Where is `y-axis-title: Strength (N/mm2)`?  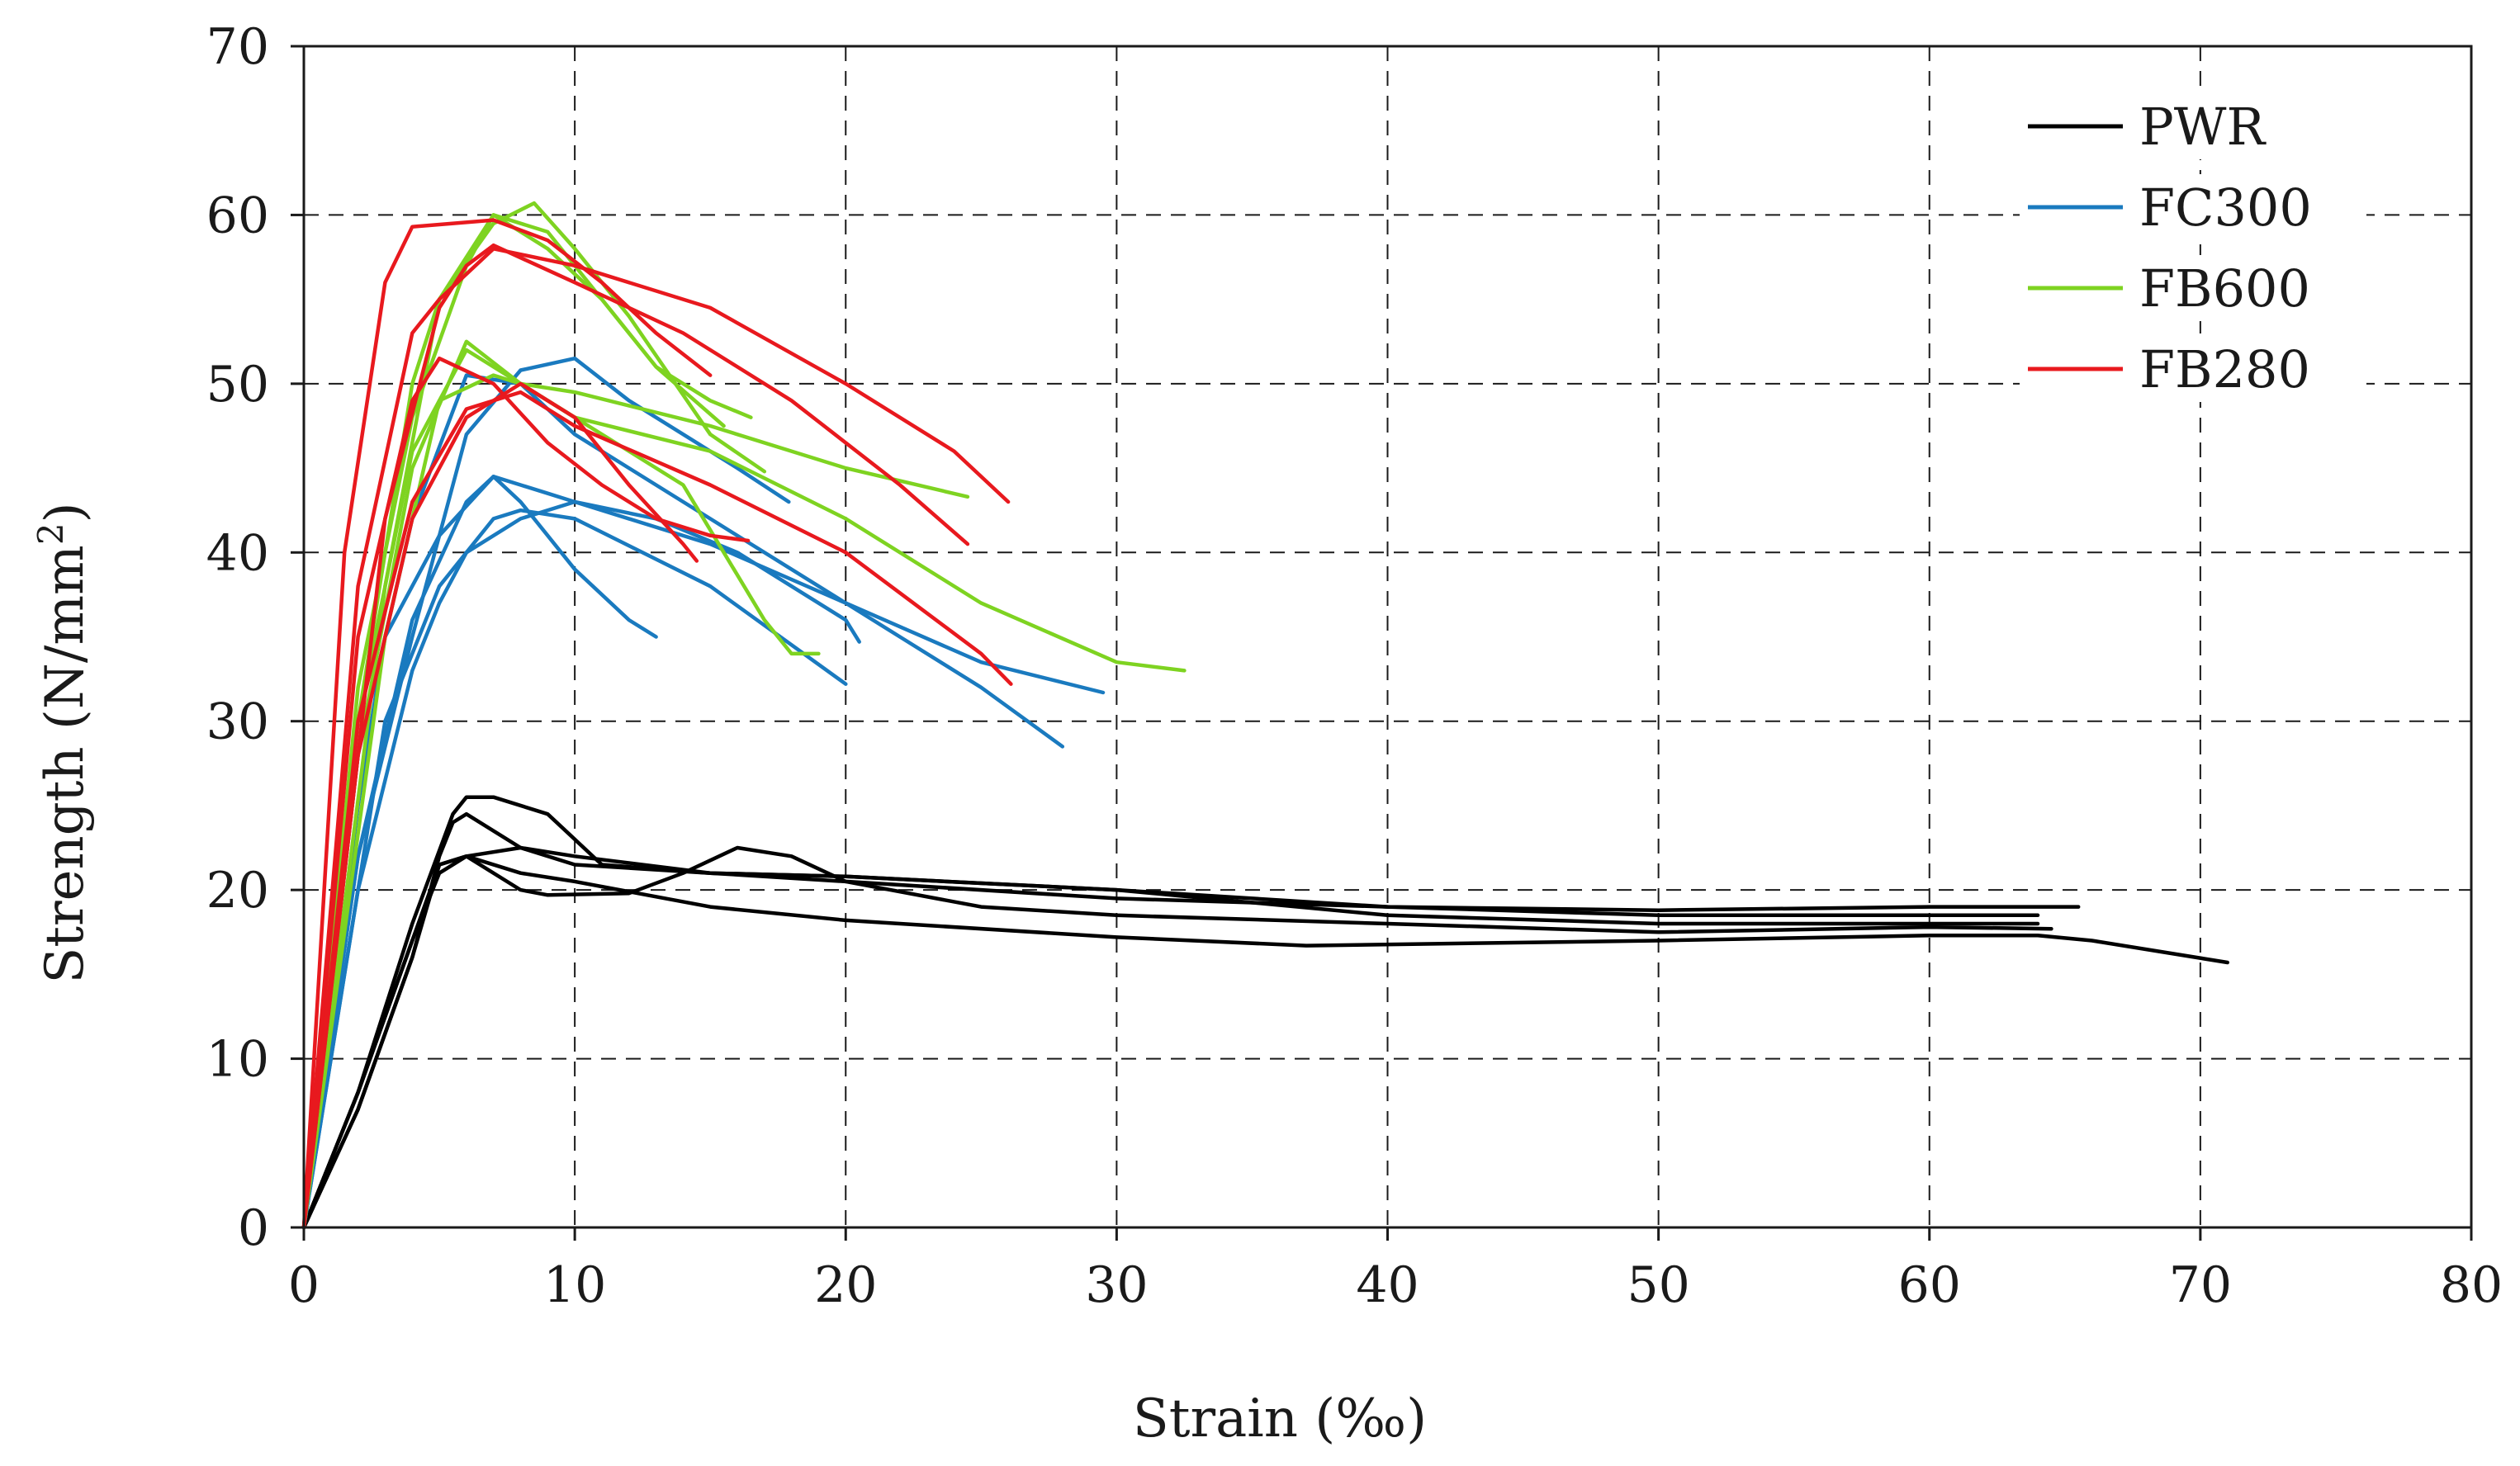
y-axis-title: Strength (N/mm2) is located at coordinates (63, 742).